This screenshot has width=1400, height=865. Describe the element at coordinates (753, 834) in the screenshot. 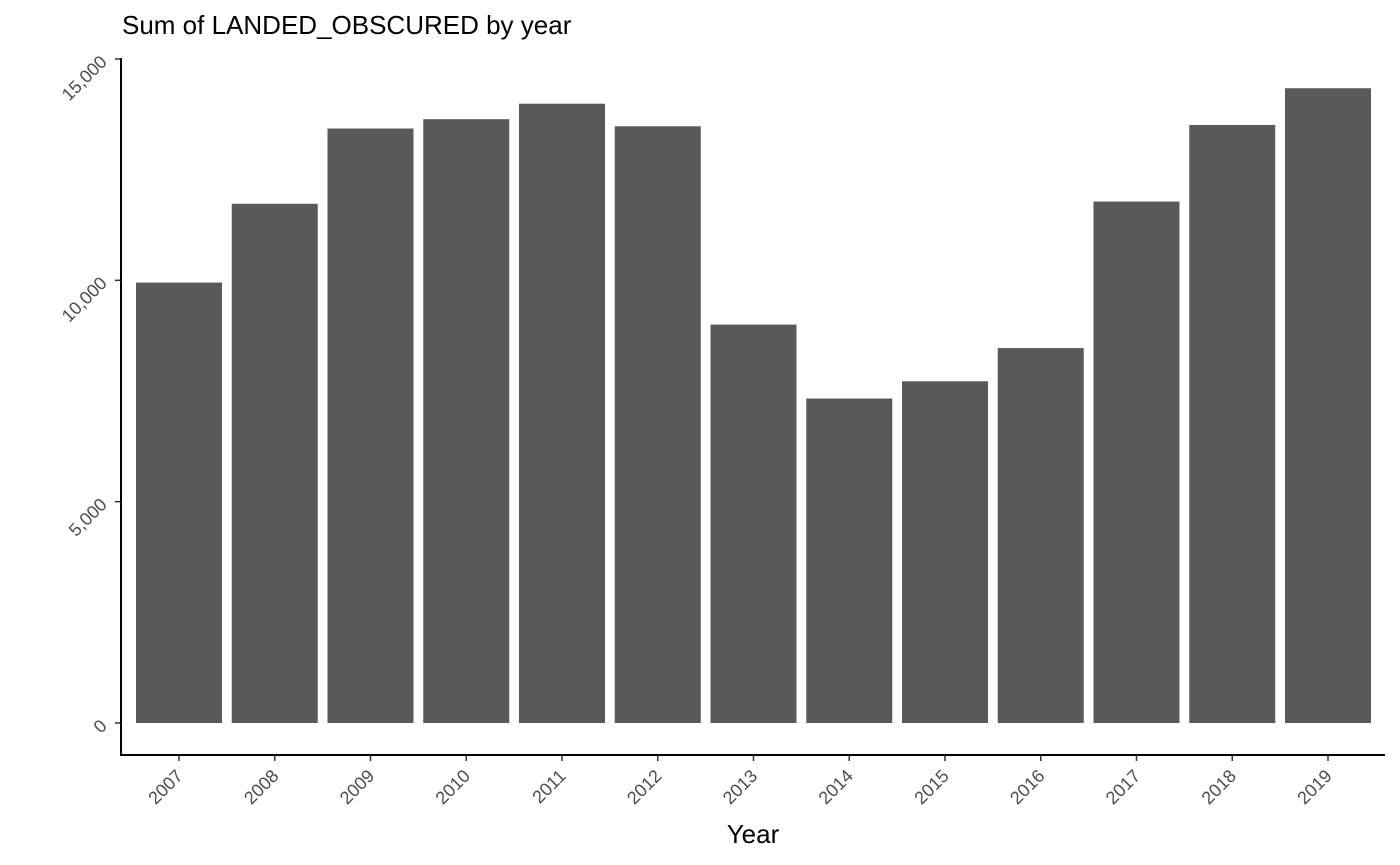

I see `x-axis-title: Year` at that location.